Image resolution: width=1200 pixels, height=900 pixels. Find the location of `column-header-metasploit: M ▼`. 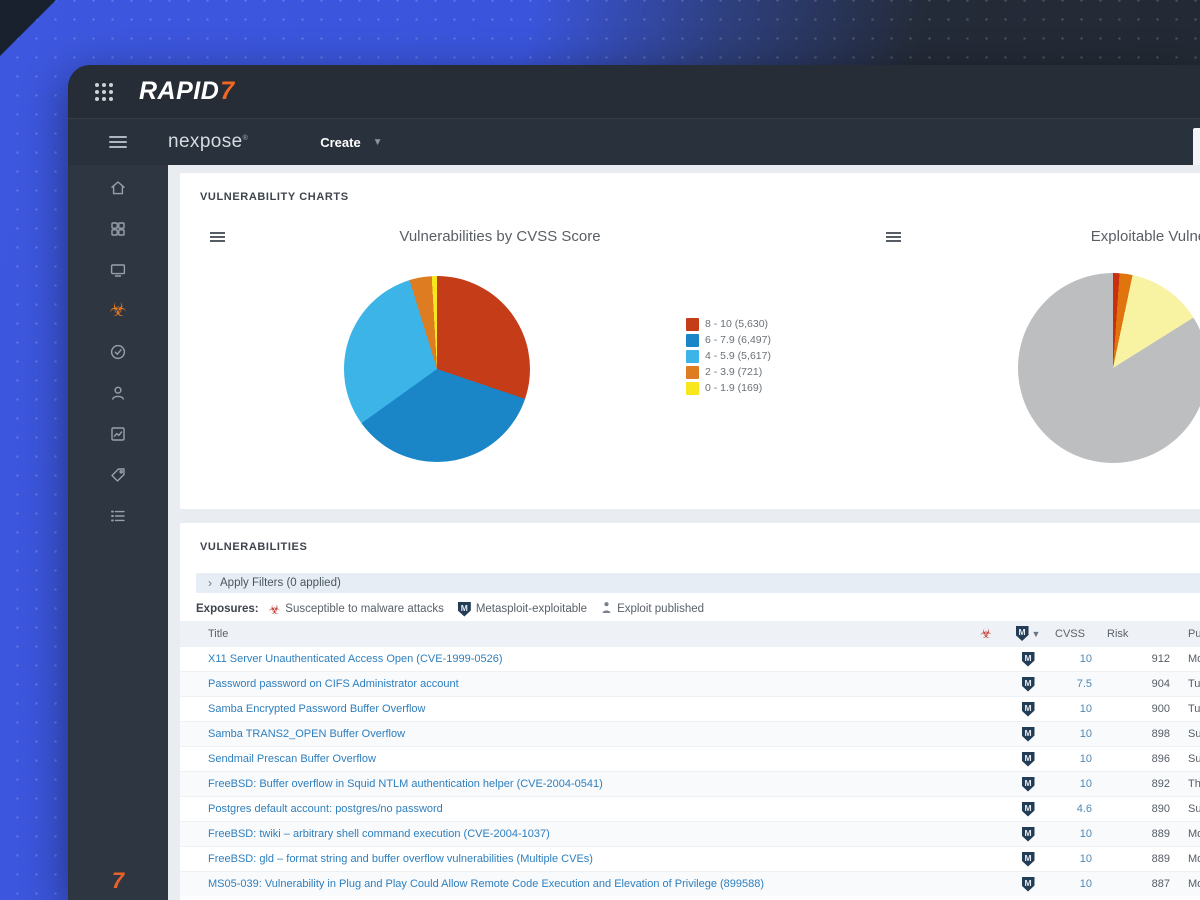

column-header-metasploit: M ▼ is located at coordinates (1028, 633).